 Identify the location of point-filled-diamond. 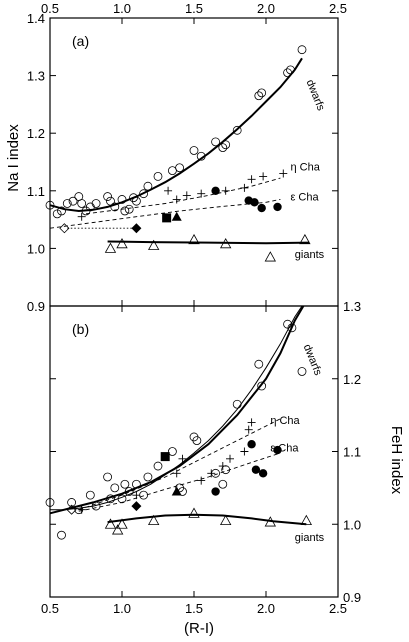
(136, 228).